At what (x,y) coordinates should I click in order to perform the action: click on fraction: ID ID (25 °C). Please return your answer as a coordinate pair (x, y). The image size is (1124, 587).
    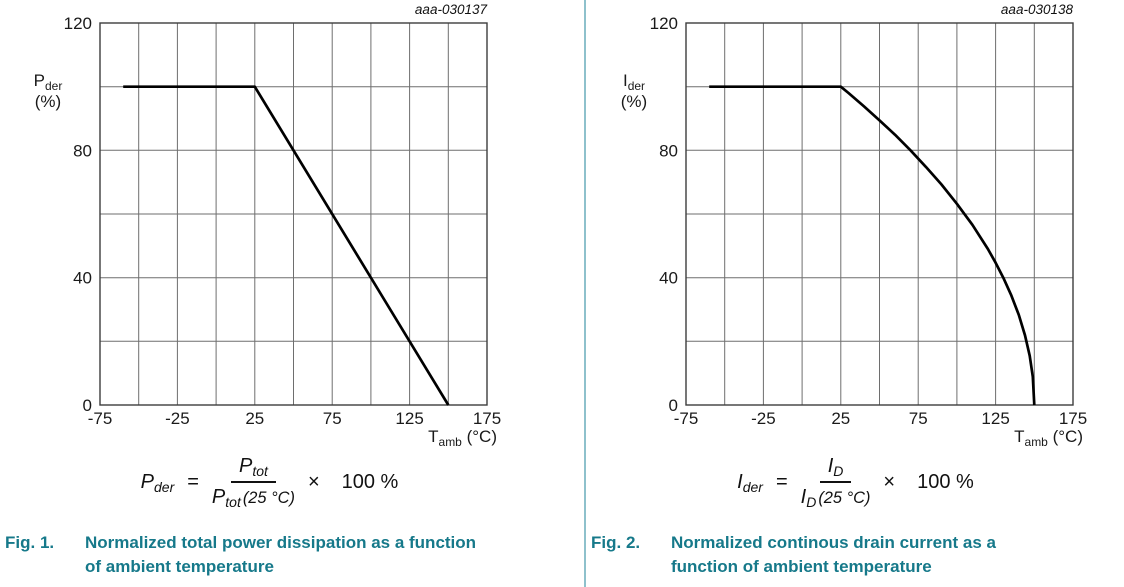
    Looking at the image, I should click on (836, 482).